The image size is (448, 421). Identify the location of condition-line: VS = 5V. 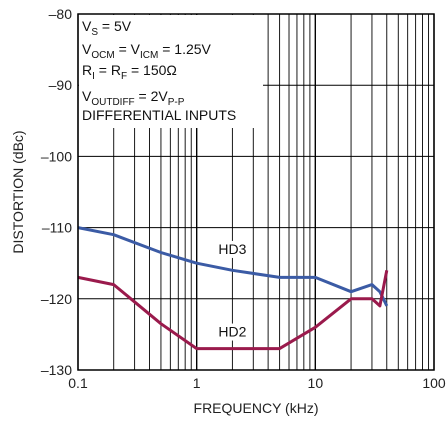
(107, 28).